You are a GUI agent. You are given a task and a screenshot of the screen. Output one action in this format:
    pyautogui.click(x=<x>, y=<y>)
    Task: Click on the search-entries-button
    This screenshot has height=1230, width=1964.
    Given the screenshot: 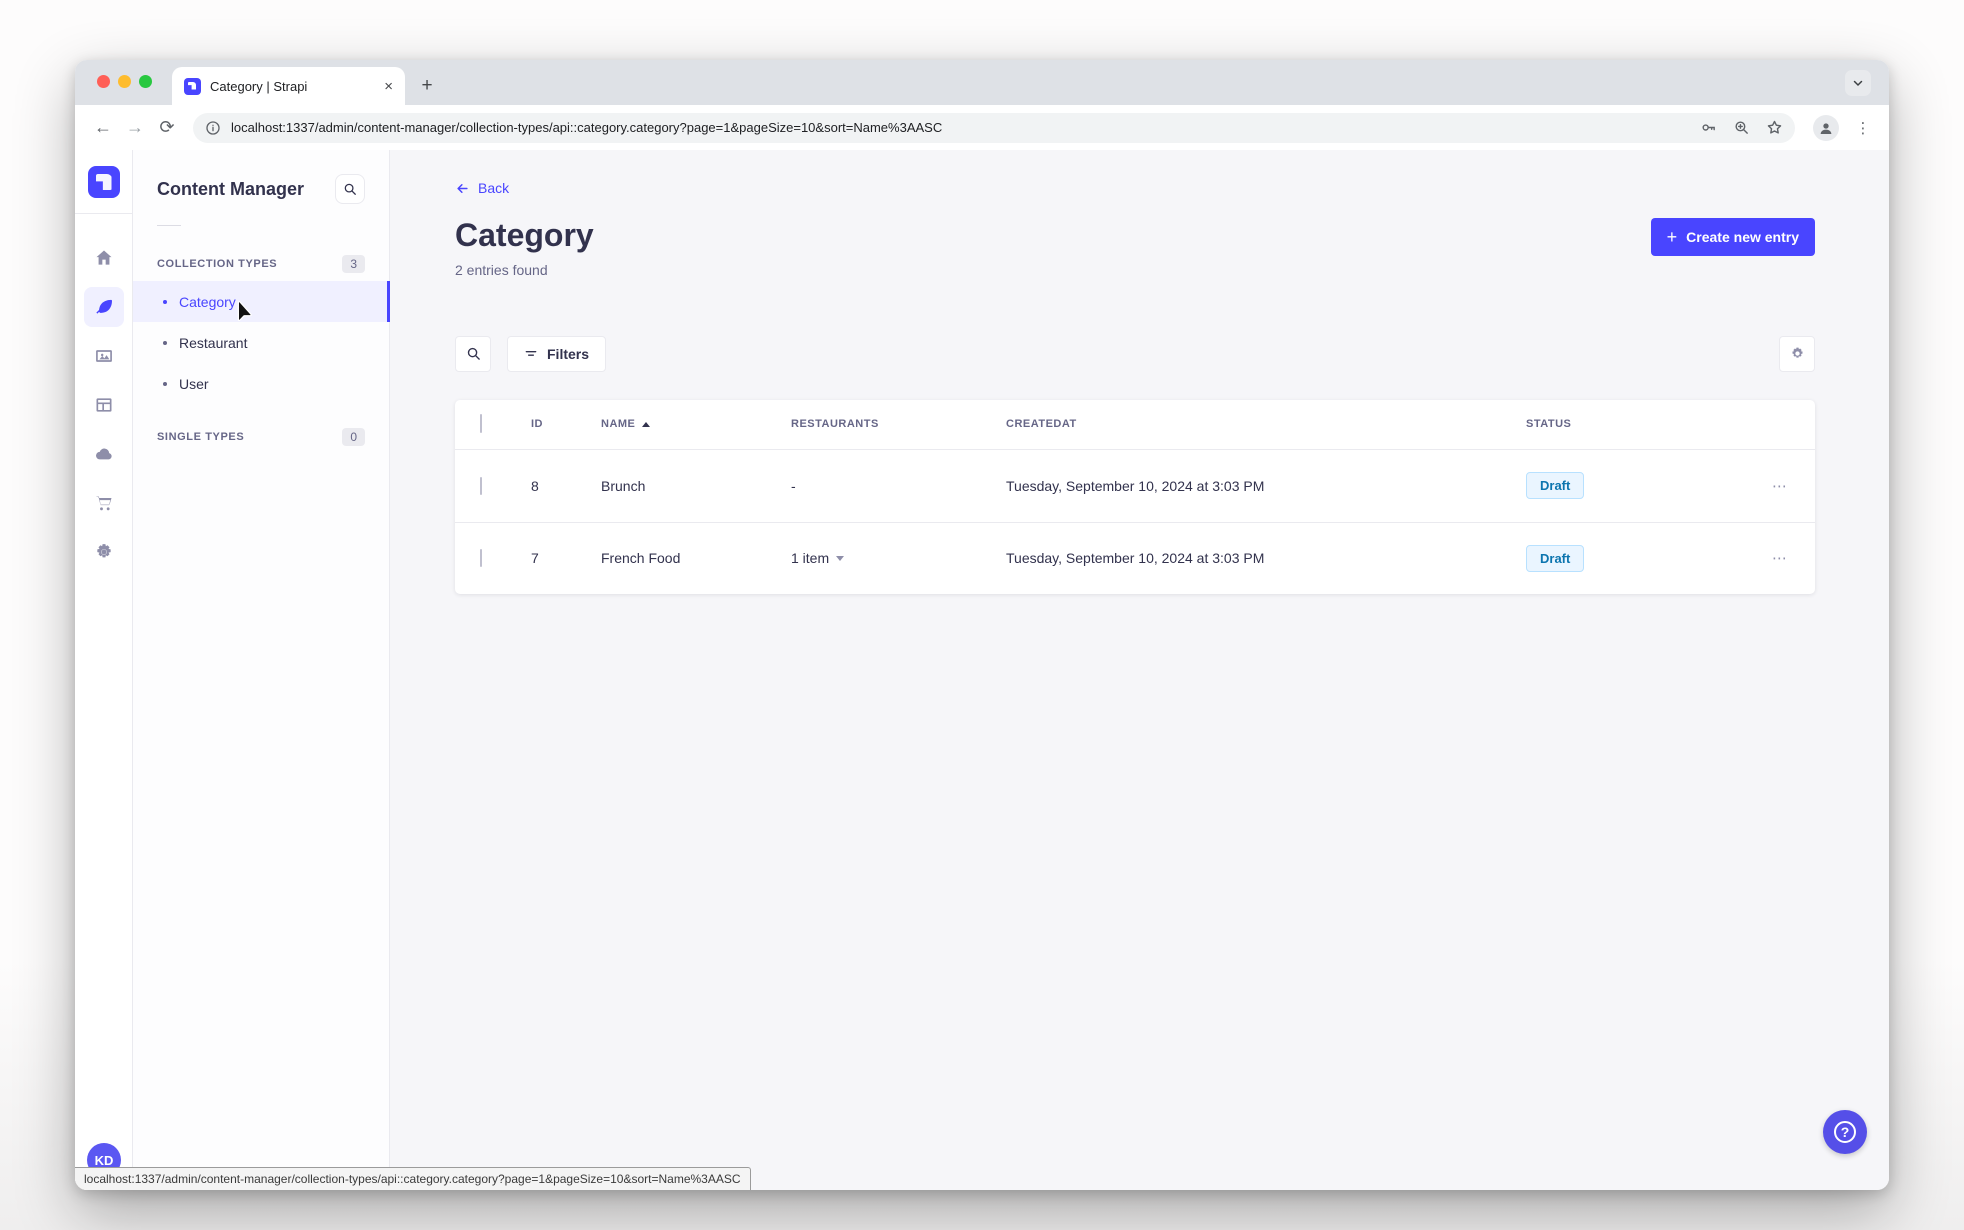 What is the action you would take?
    pyautogui.click(x=473, y=353)
    